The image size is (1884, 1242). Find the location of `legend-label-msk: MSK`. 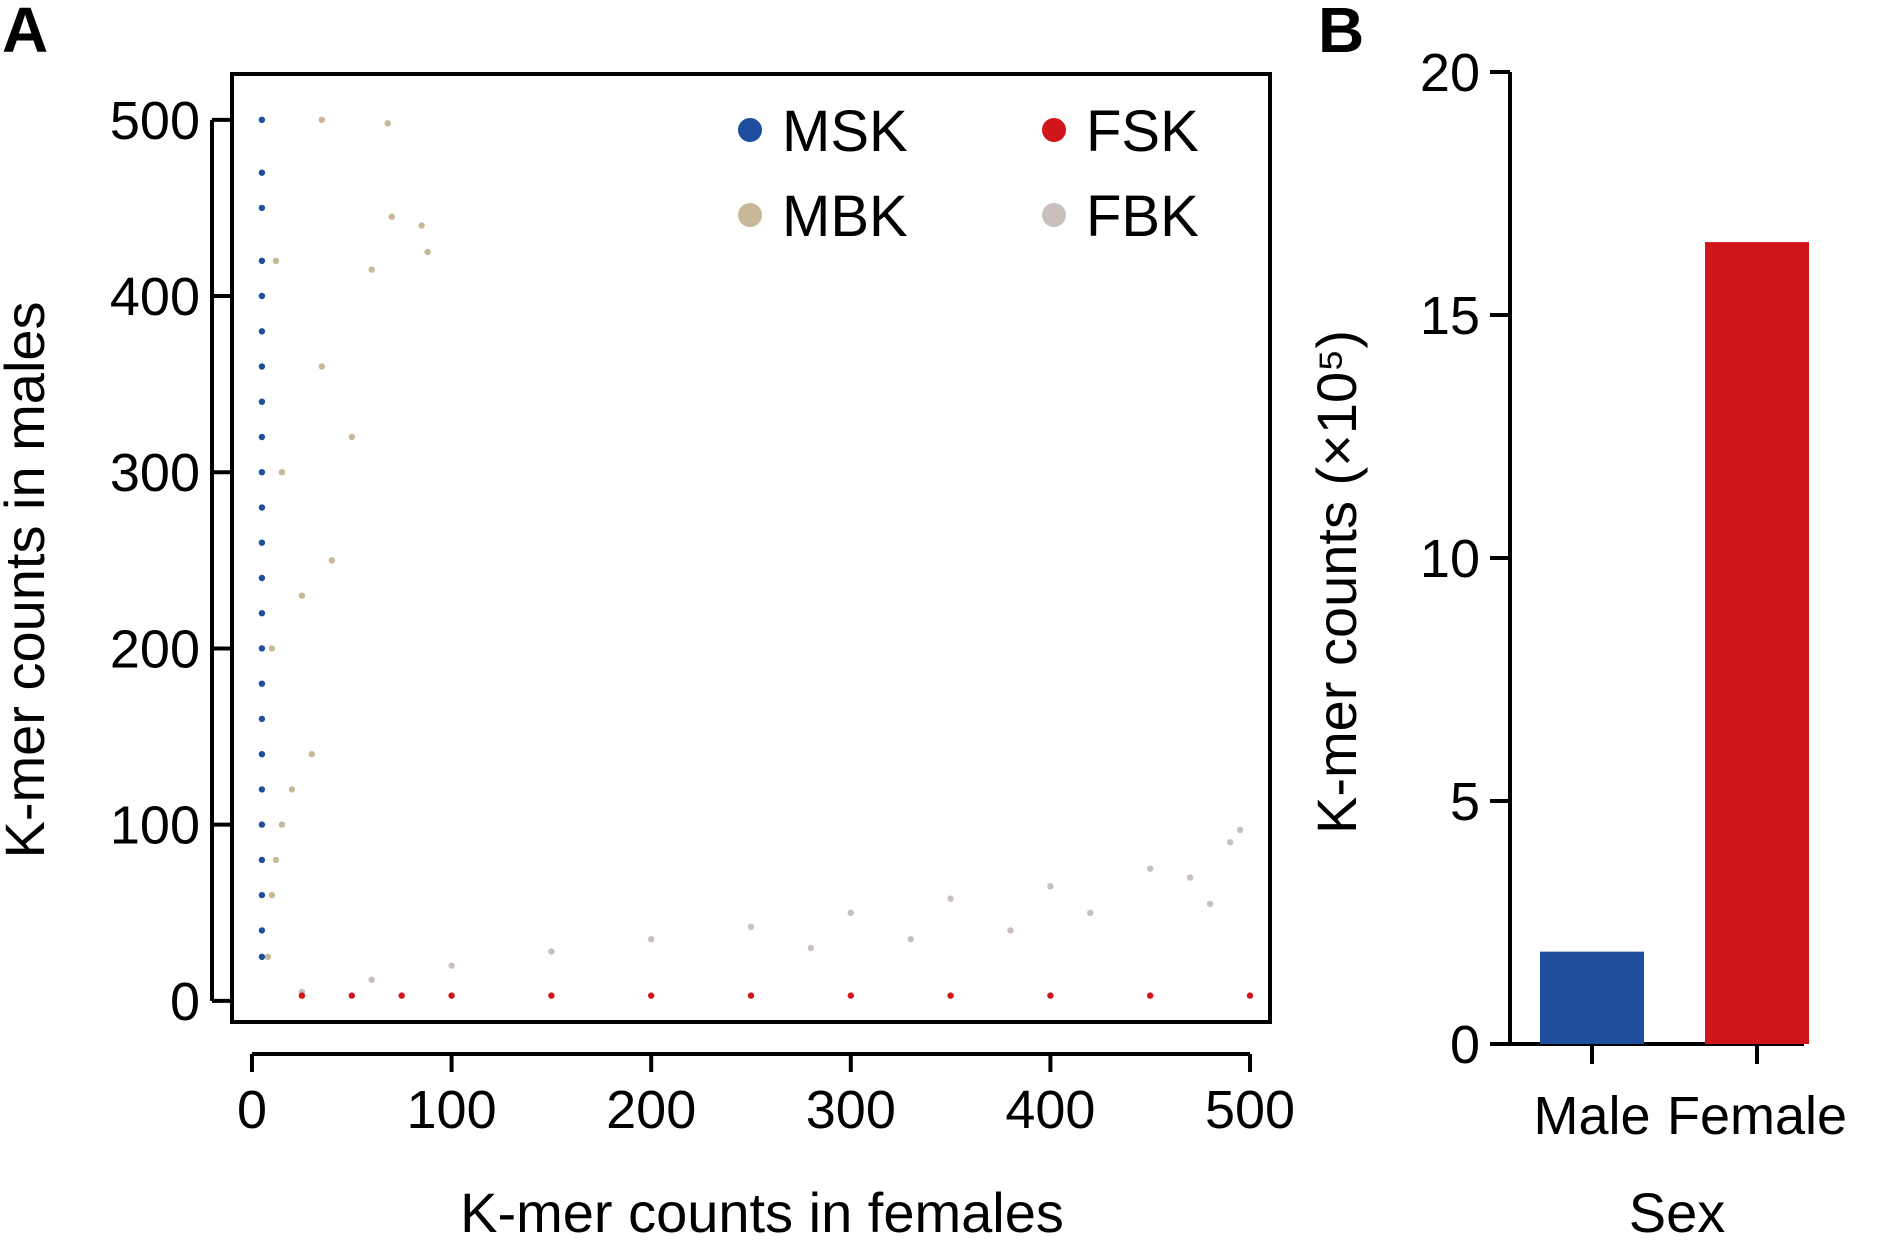

legend-label-msk: MSK is located at coordinates (845, 131).